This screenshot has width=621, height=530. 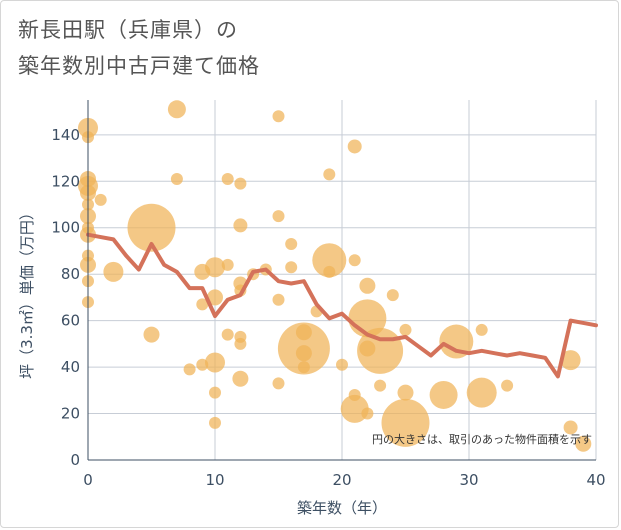 What do you see at coordinates (88, 480) in the screenshot?
I see `x-tick-label: 0` at bounding box center [88, 480].